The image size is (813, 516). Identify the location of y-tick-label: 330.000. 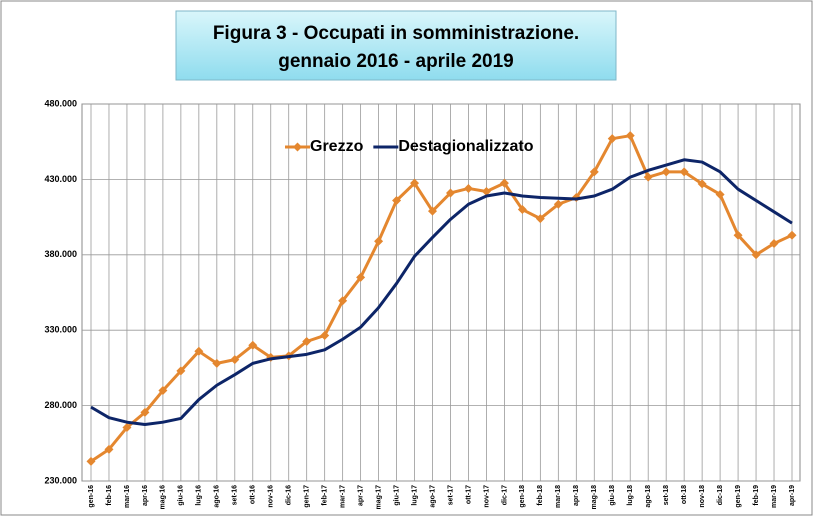
(60, 330).